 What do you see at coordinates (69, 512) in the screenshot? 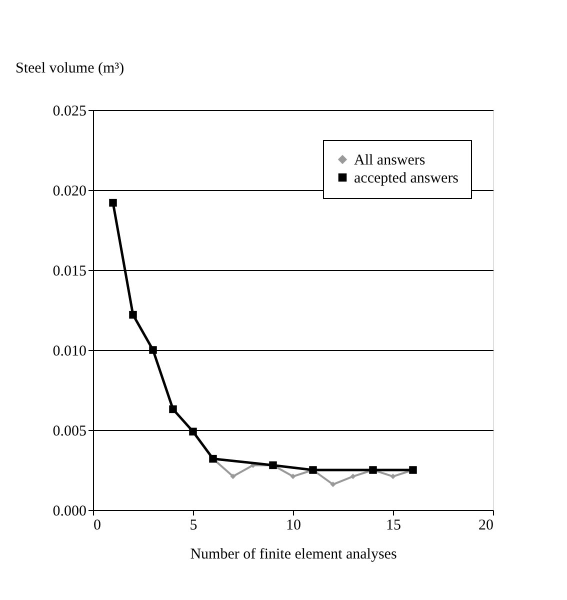
I see `y-tick-label: 0.000` at bounding box center [69, 512].